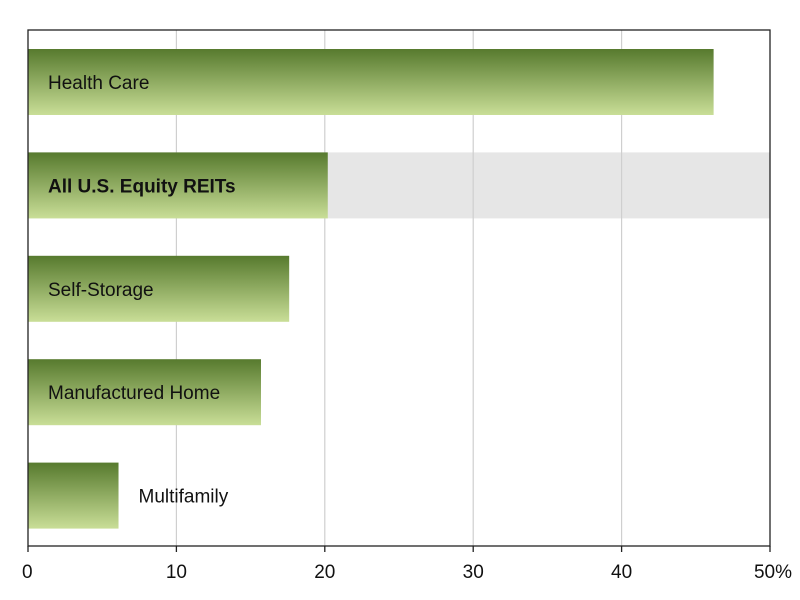  Describe the element at coordinates (621, 572) in the screenshot. I see `x-tick-label: 40` at that location.